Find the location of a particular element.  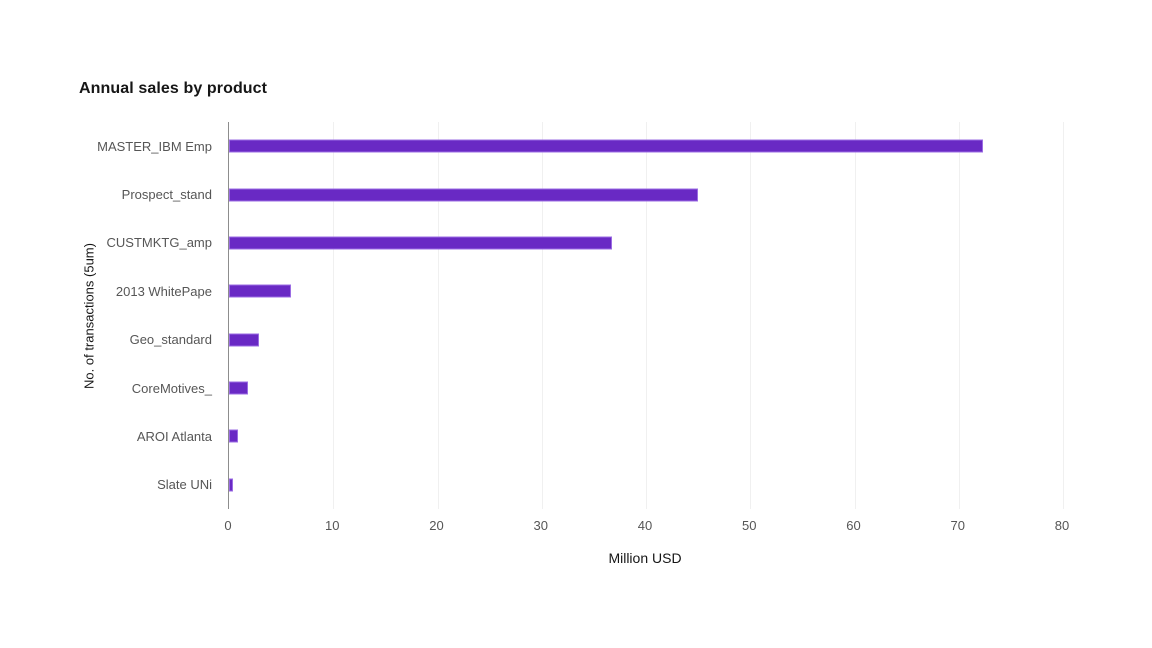

category-label: AROI Atlanta is located at coordinates (174, 436).